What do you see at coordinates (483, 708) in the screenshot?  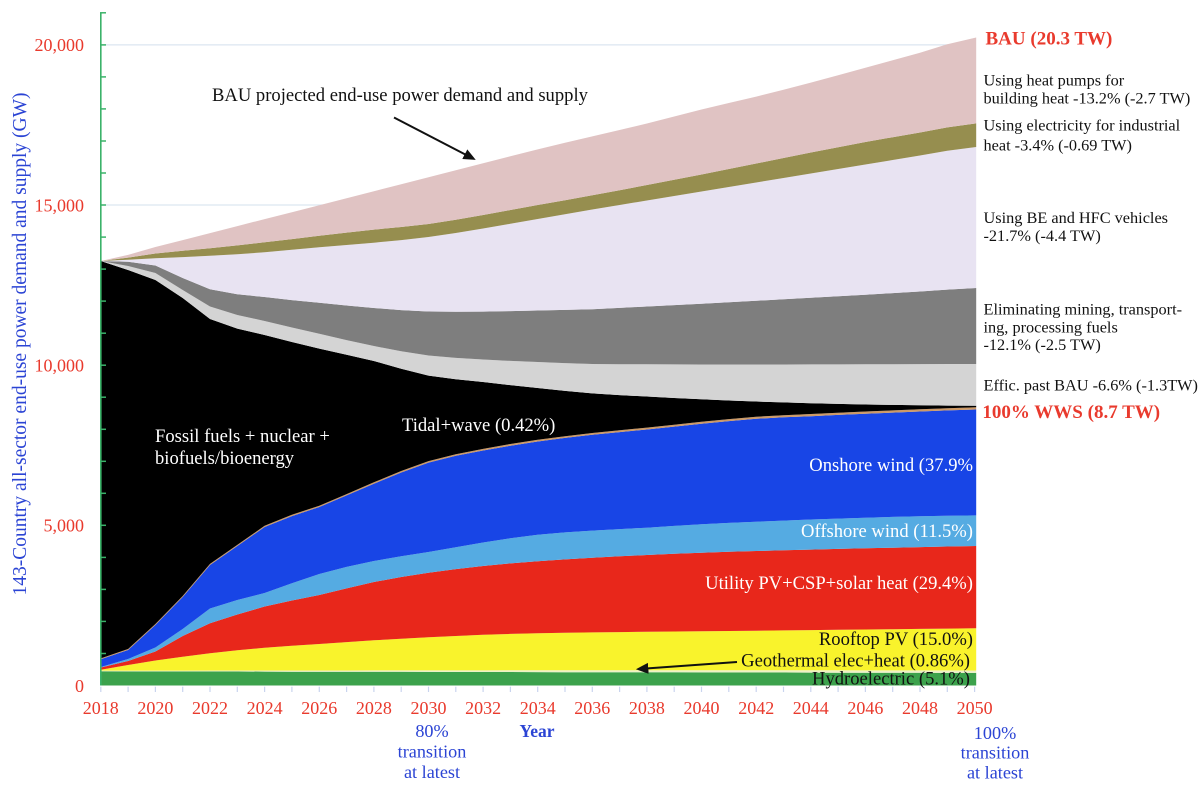 I see `svg-text: 2032` at bounding box center [483, 708].